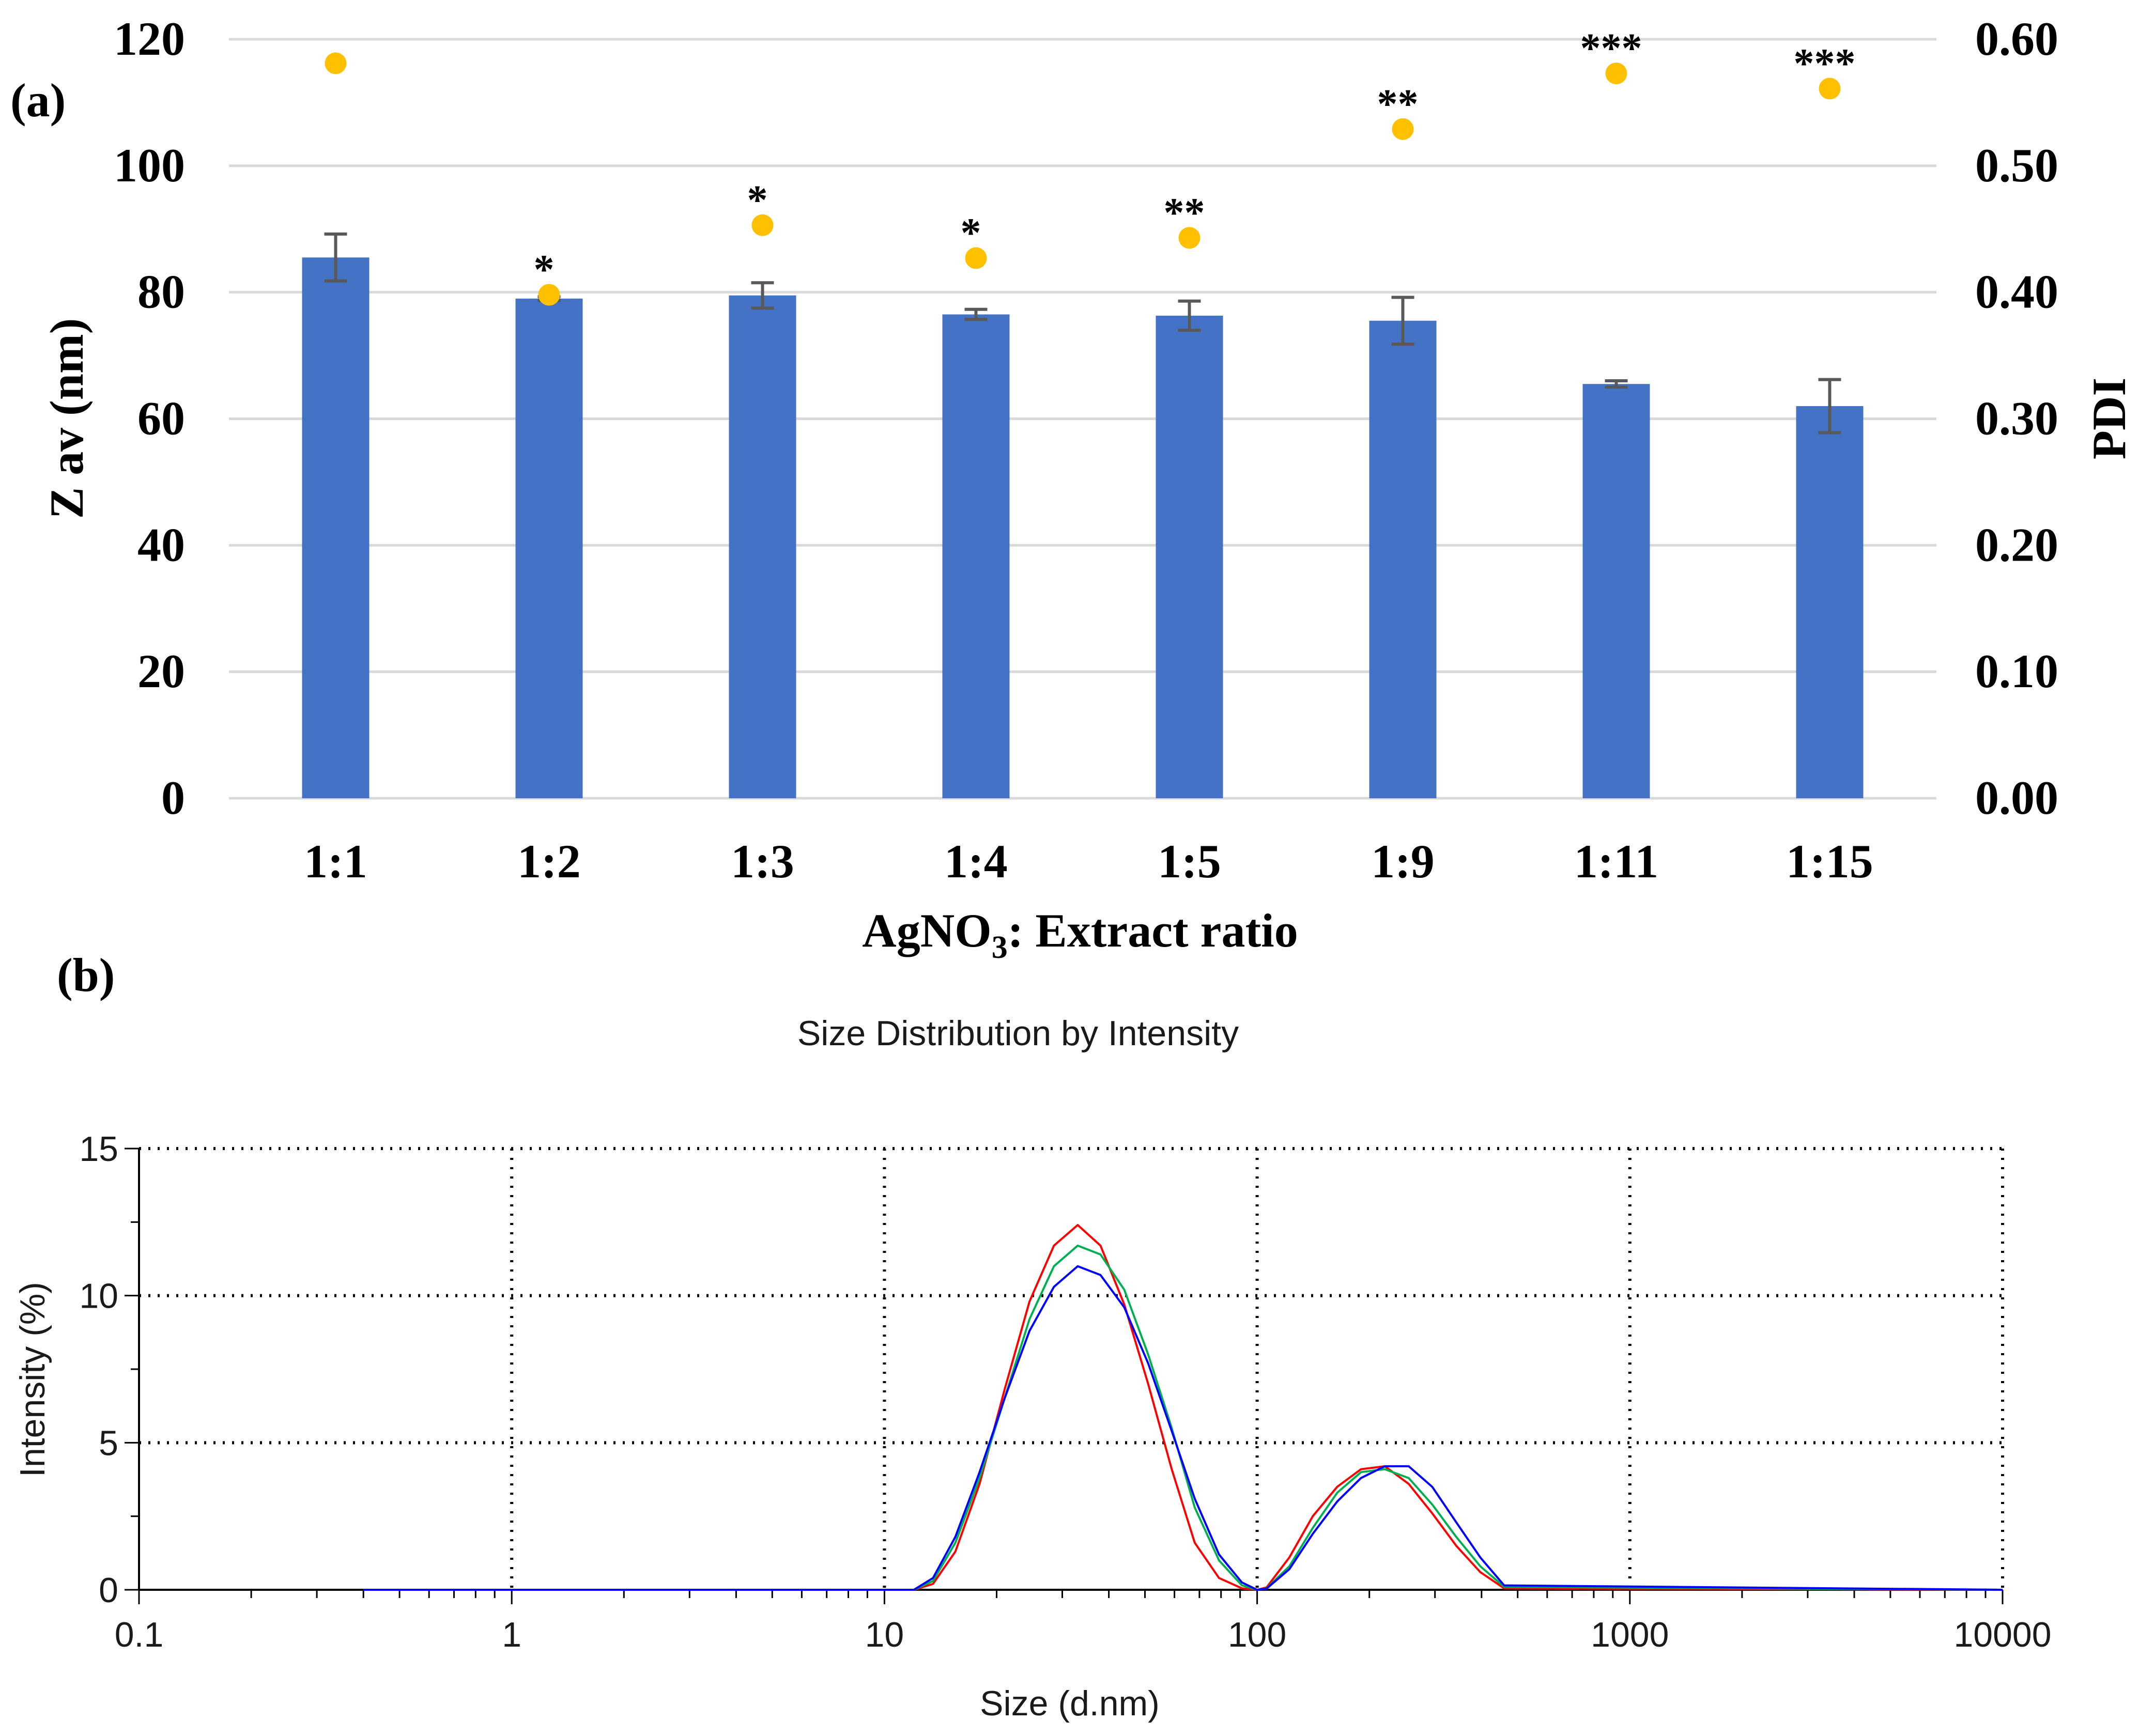 The image size is (2139, 1736). I want to click on panel-a-left-tick-label: 60, so click(161, 419).